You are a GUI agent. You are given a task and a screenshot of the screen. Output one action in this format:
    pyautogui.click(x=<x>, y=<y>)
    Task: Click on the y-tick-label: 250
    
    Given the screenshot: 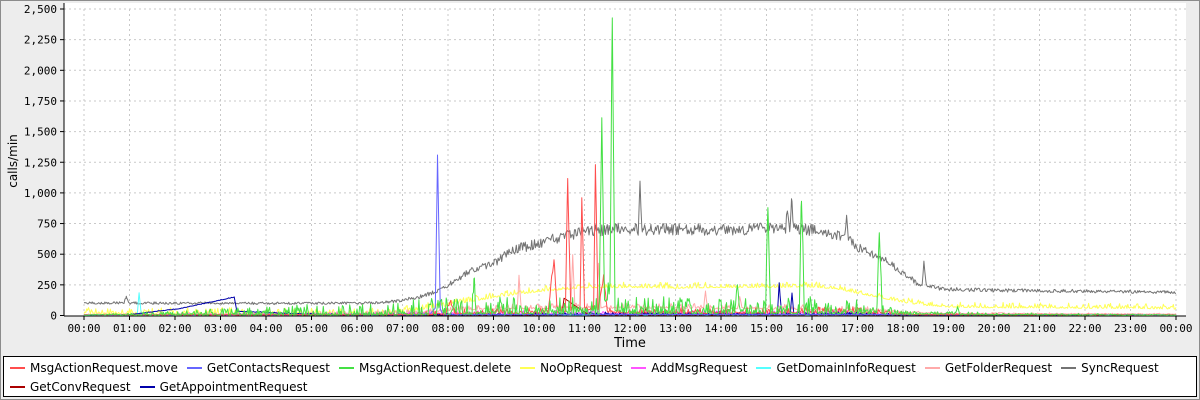 What is the action you would take?
    pyautogui.click(x=47, y=285)
    